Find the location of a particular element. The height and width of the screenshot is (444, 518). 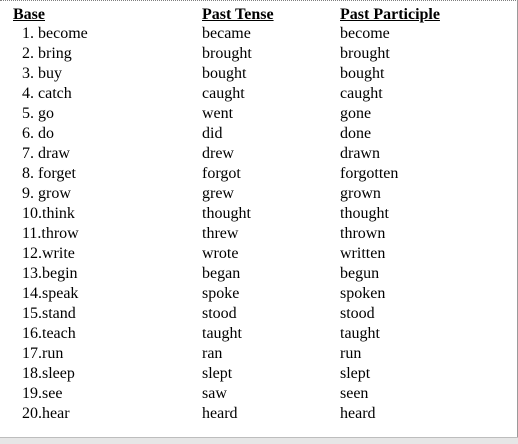

table-row: 16.teach taught taught is located at coordinates (245, 334).